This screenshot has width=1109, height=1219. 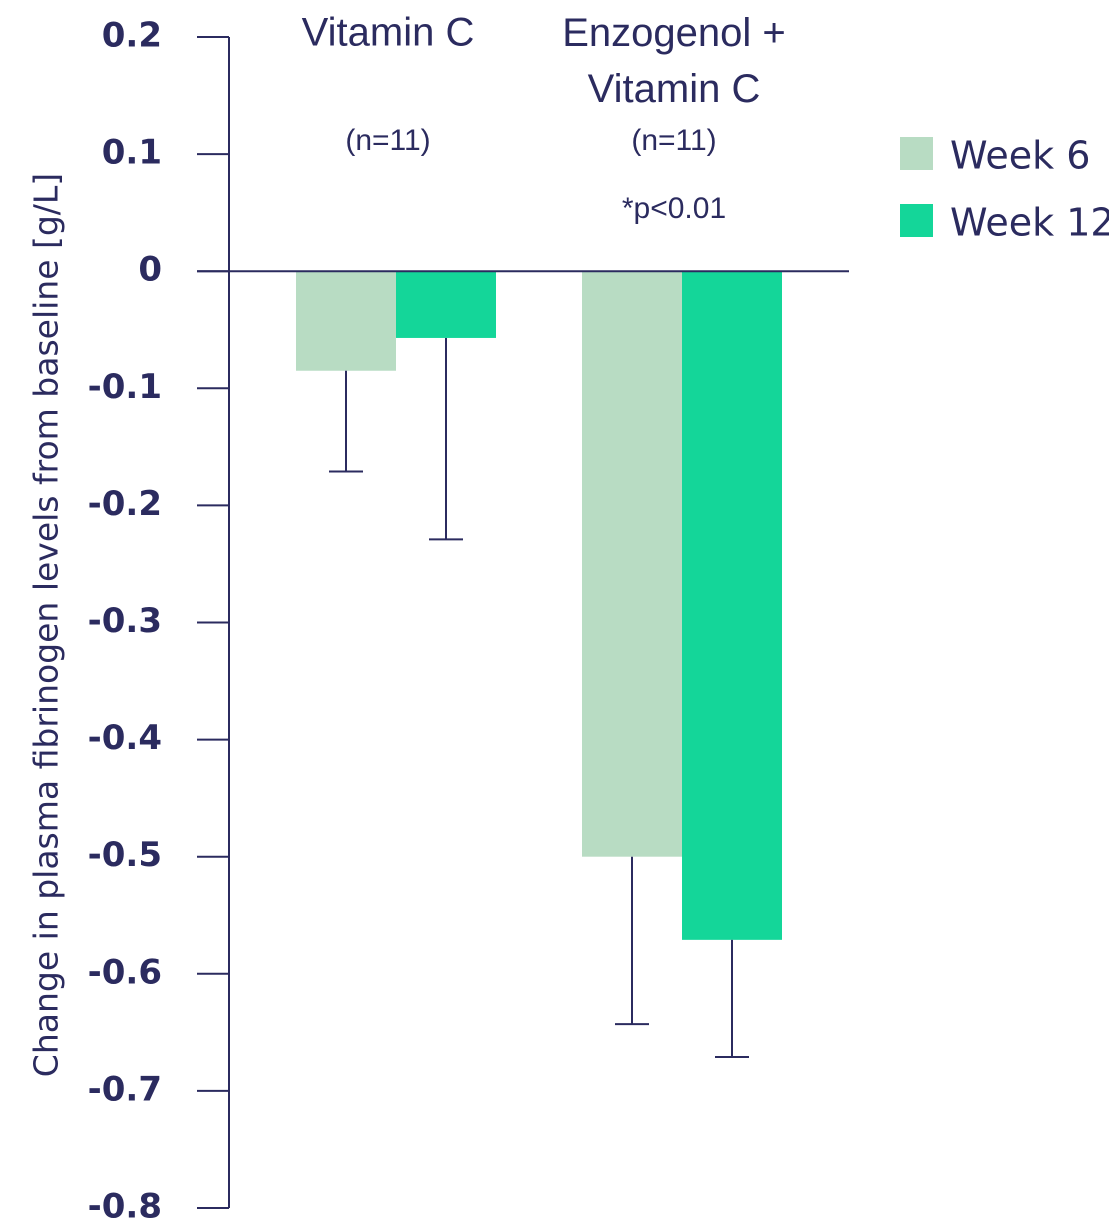 What do you see at coordinates (1029, 223) in the screenshot?
I see `legend-label: Week 12` at bounding box center [1029, 223].